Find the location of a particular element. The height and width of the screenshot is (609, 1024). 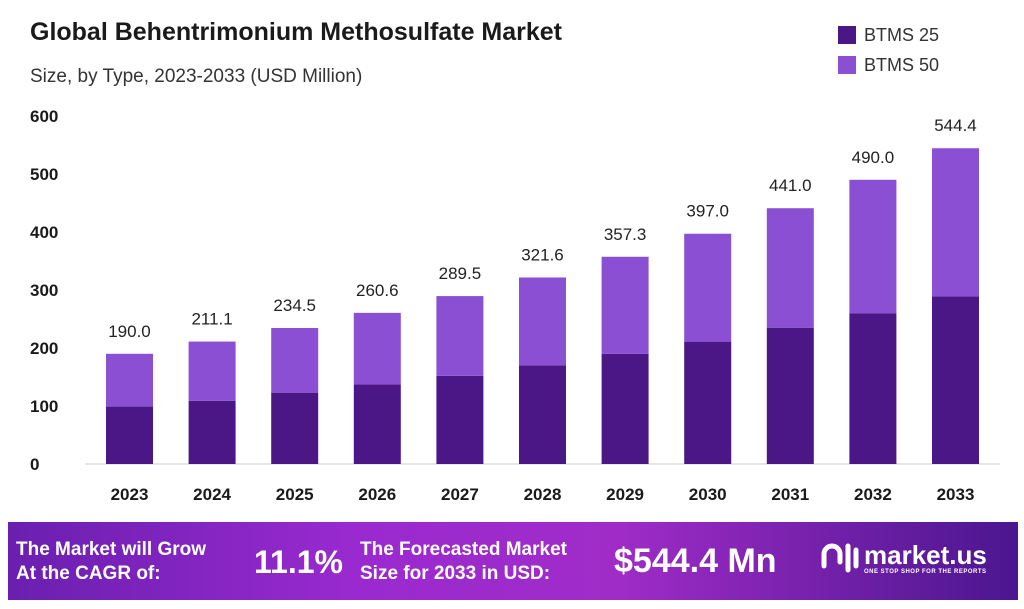

total-label: 441.0 is located at coordinates (790, 185).